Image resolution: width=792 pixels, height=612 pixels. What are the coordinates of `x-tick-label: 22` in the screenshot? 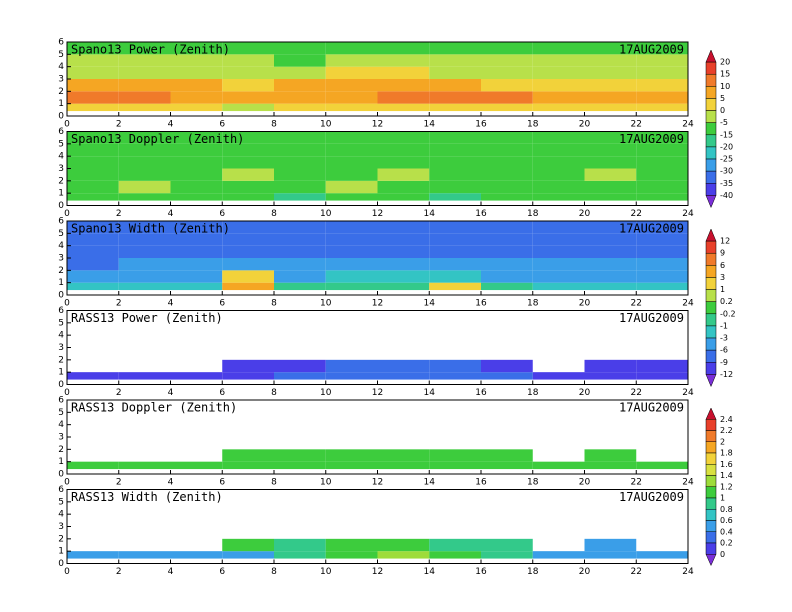 It's located at (636, 483).